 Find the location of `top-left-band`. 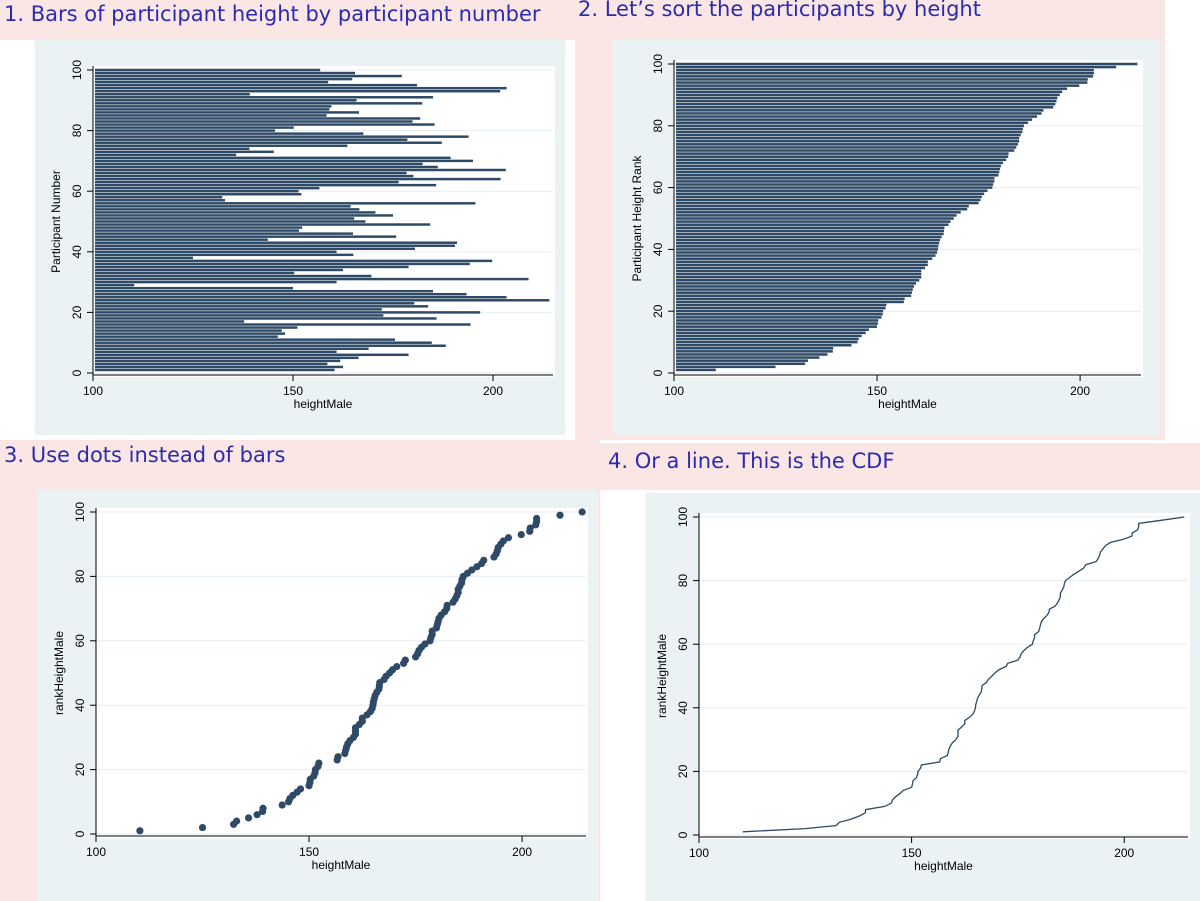

top-left-band is located at coordinates (290, 20).